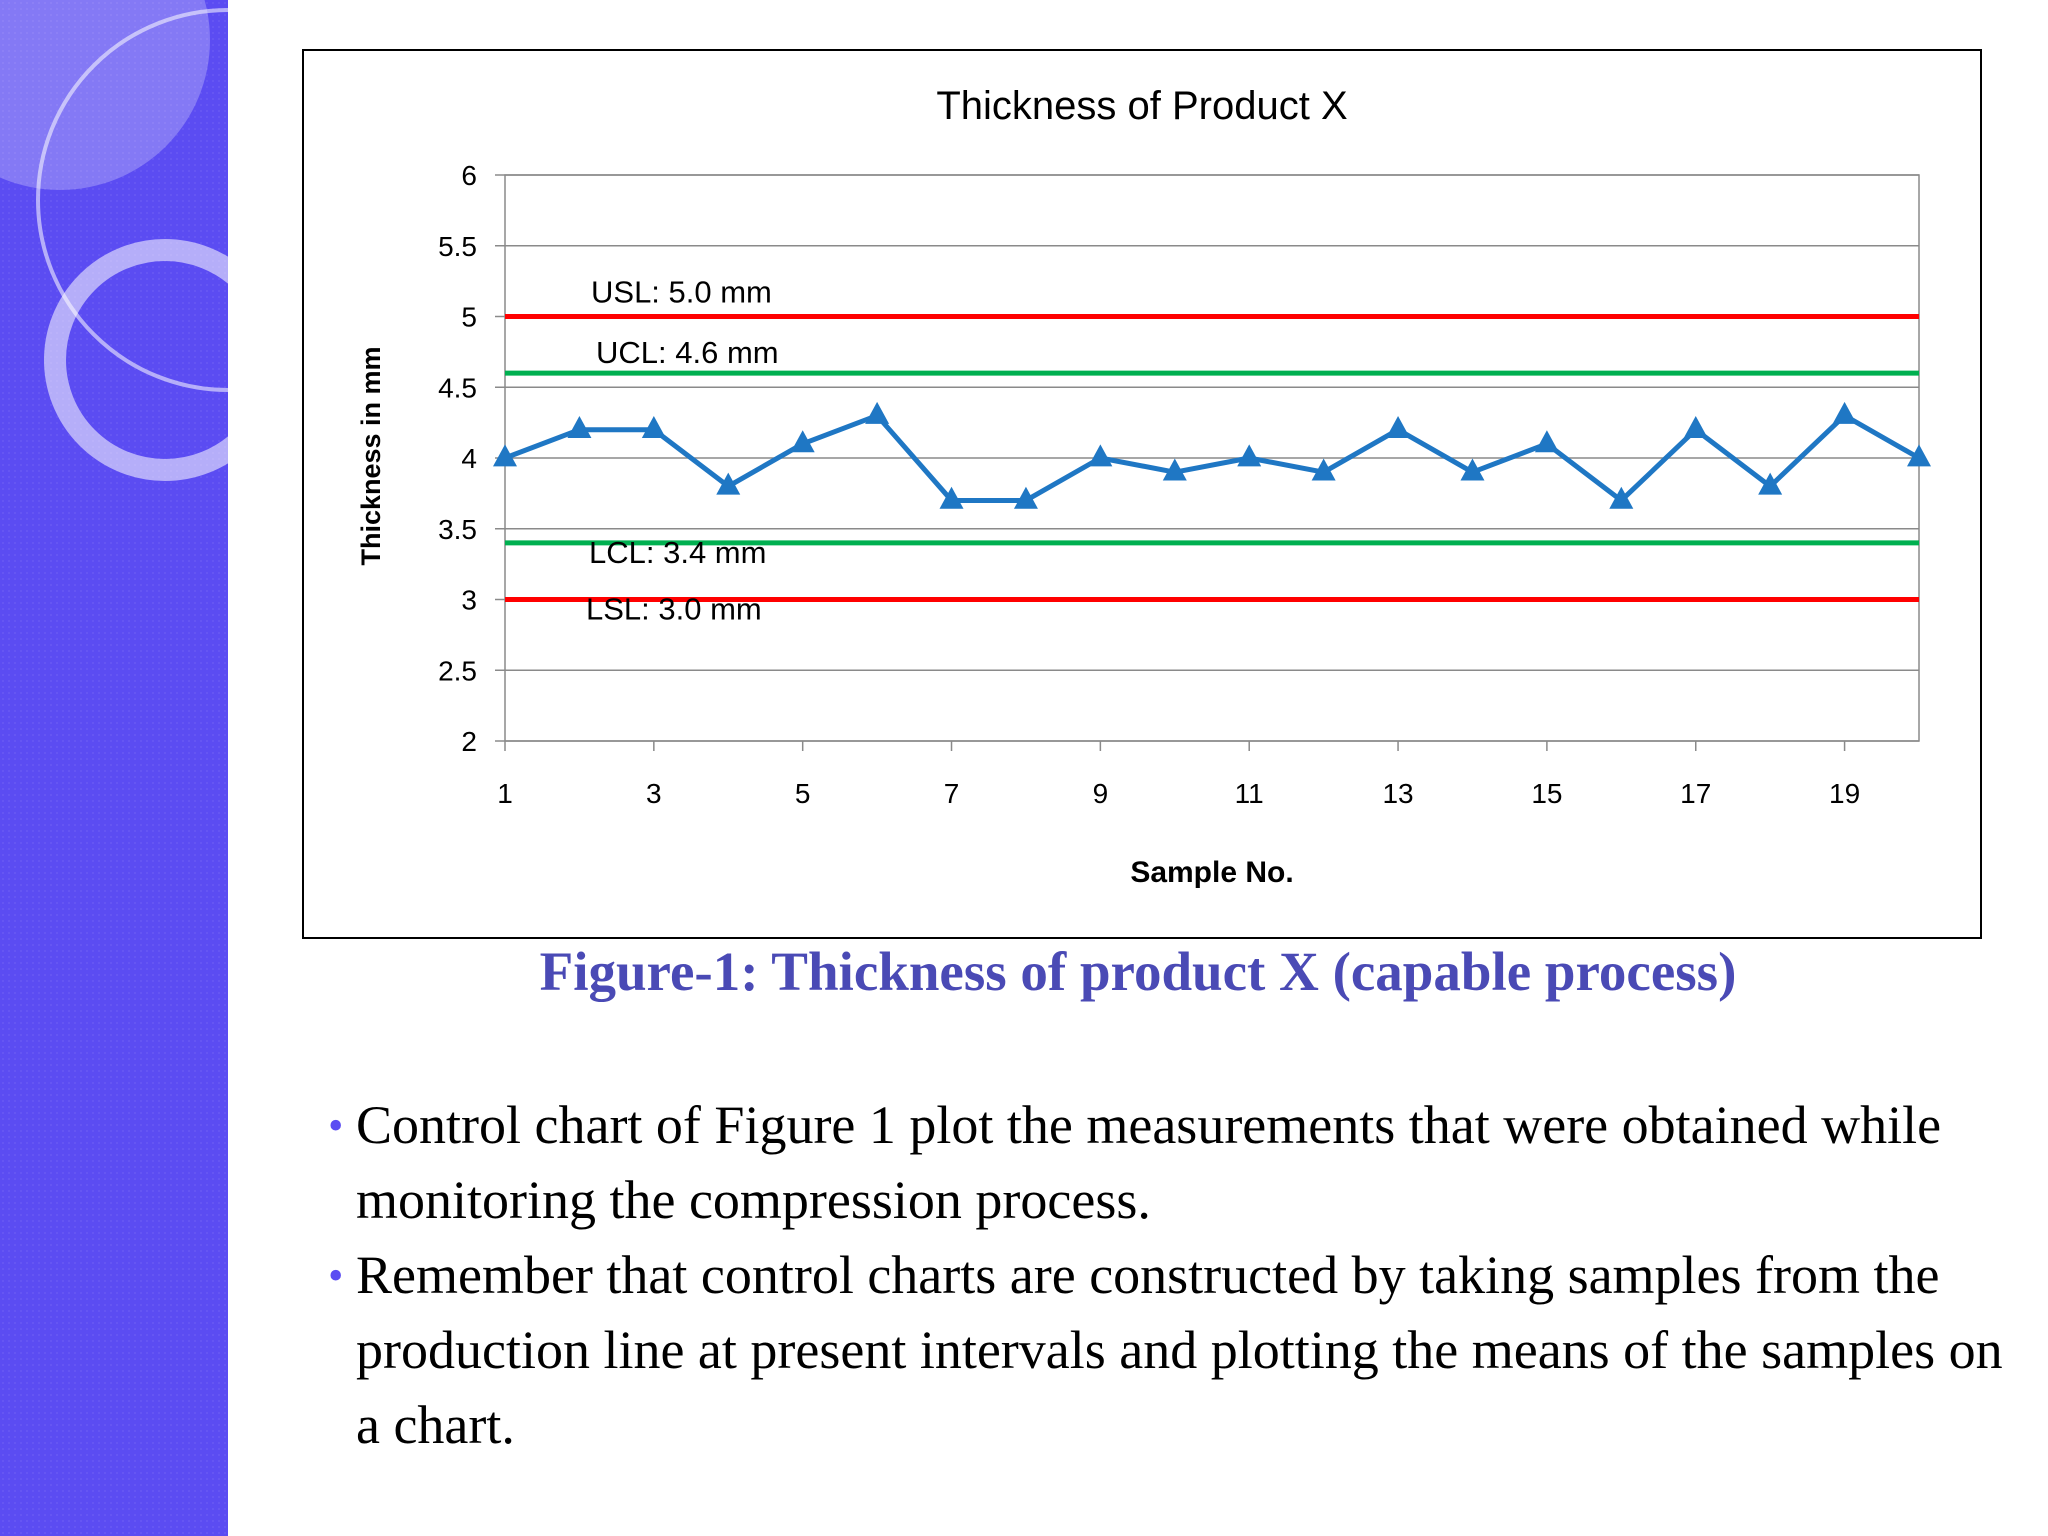 The height and width of the screenshot is (1536, 2048). What do you see at coordinates (469, 317) in the screenshot?
I see `y-tick-label: 5` at bounding box center [469, 317].